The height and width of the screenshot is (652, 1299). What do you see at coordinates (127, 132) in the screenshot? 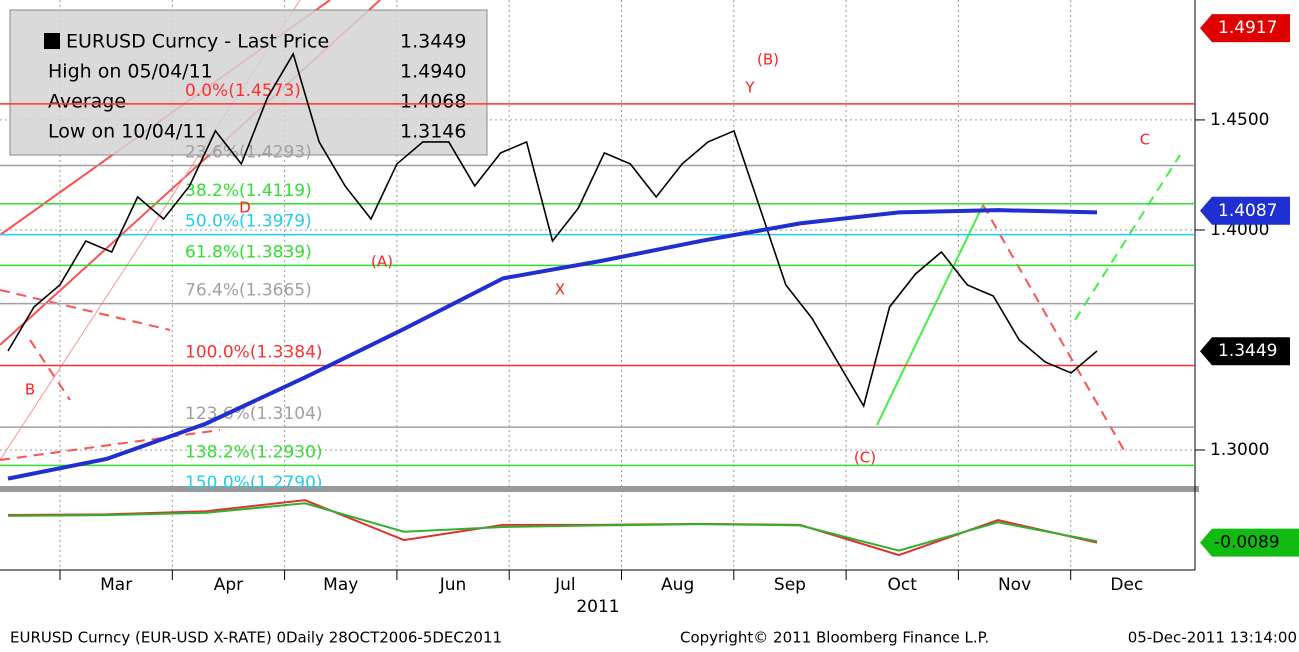
I see `legend-name: Low on 10/04/11` at bounding box center [127, 132].